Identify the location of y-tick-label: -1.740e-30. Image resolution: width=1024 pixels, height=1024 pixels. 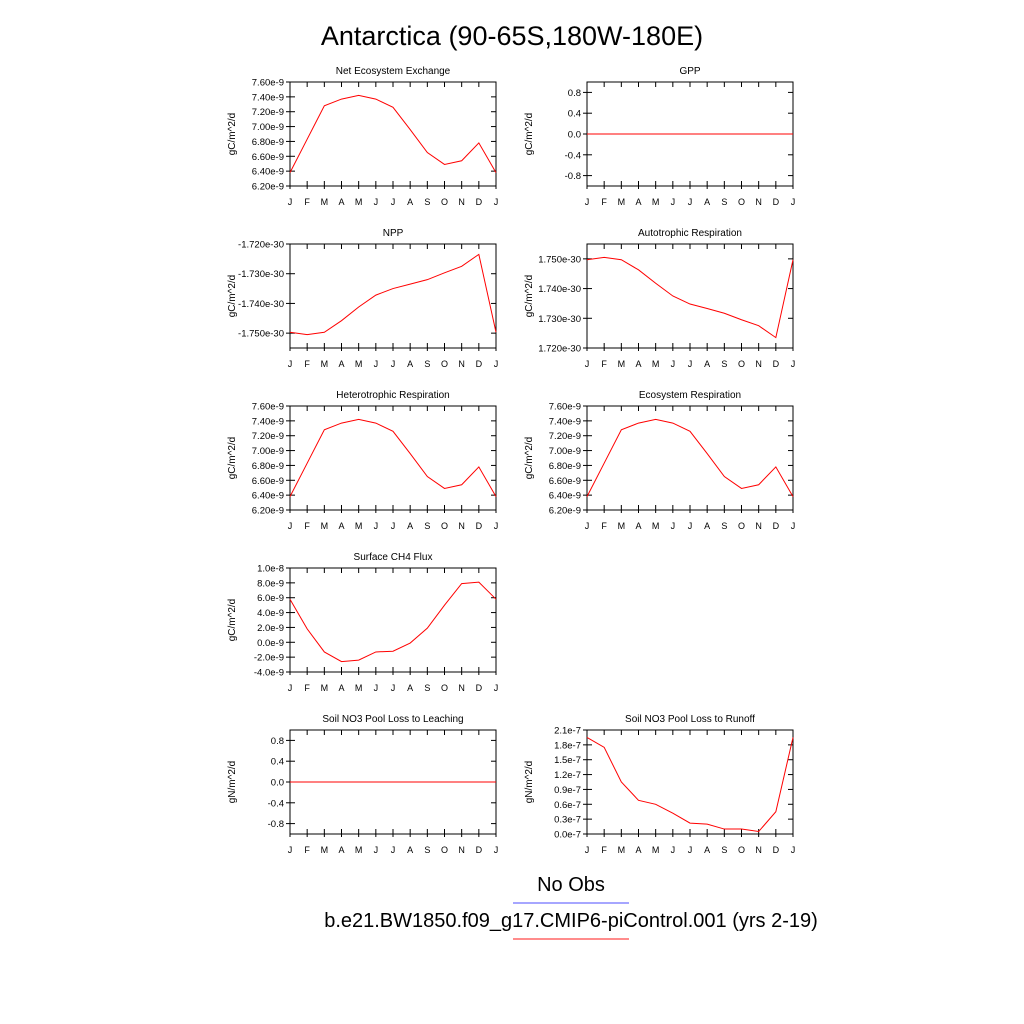
(261, 304).